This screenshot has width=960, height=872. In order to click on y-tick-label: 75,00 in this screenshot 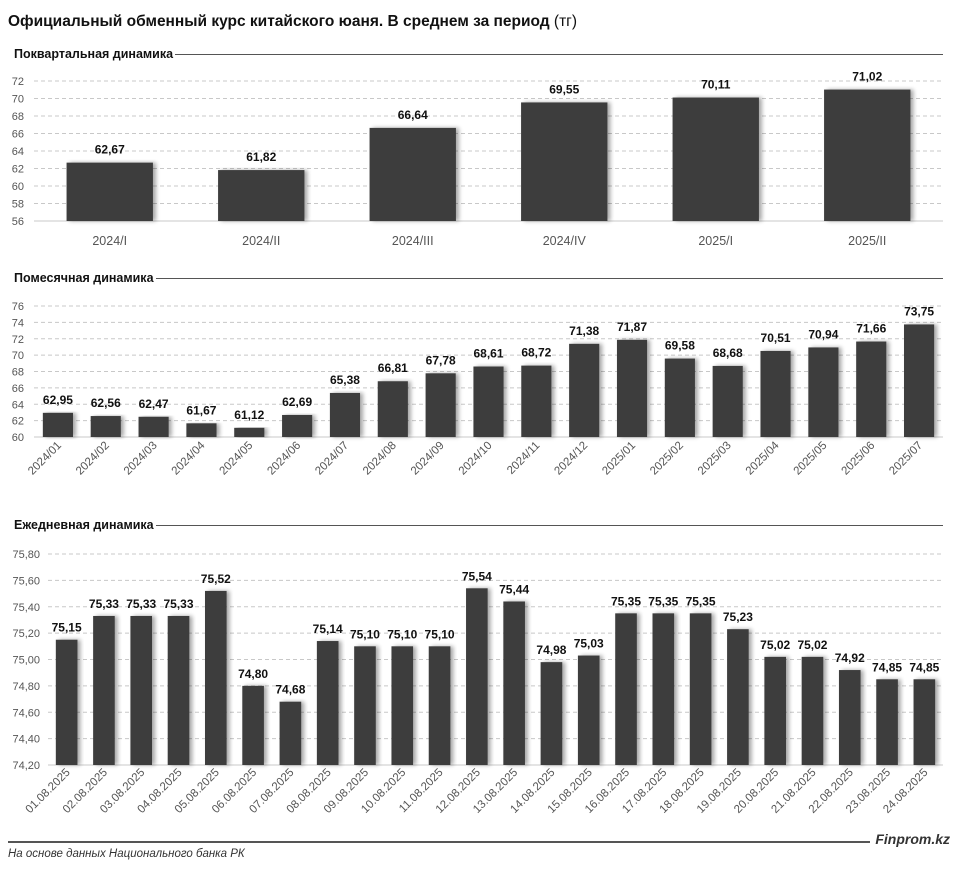, I will do `click(26, 661)`.